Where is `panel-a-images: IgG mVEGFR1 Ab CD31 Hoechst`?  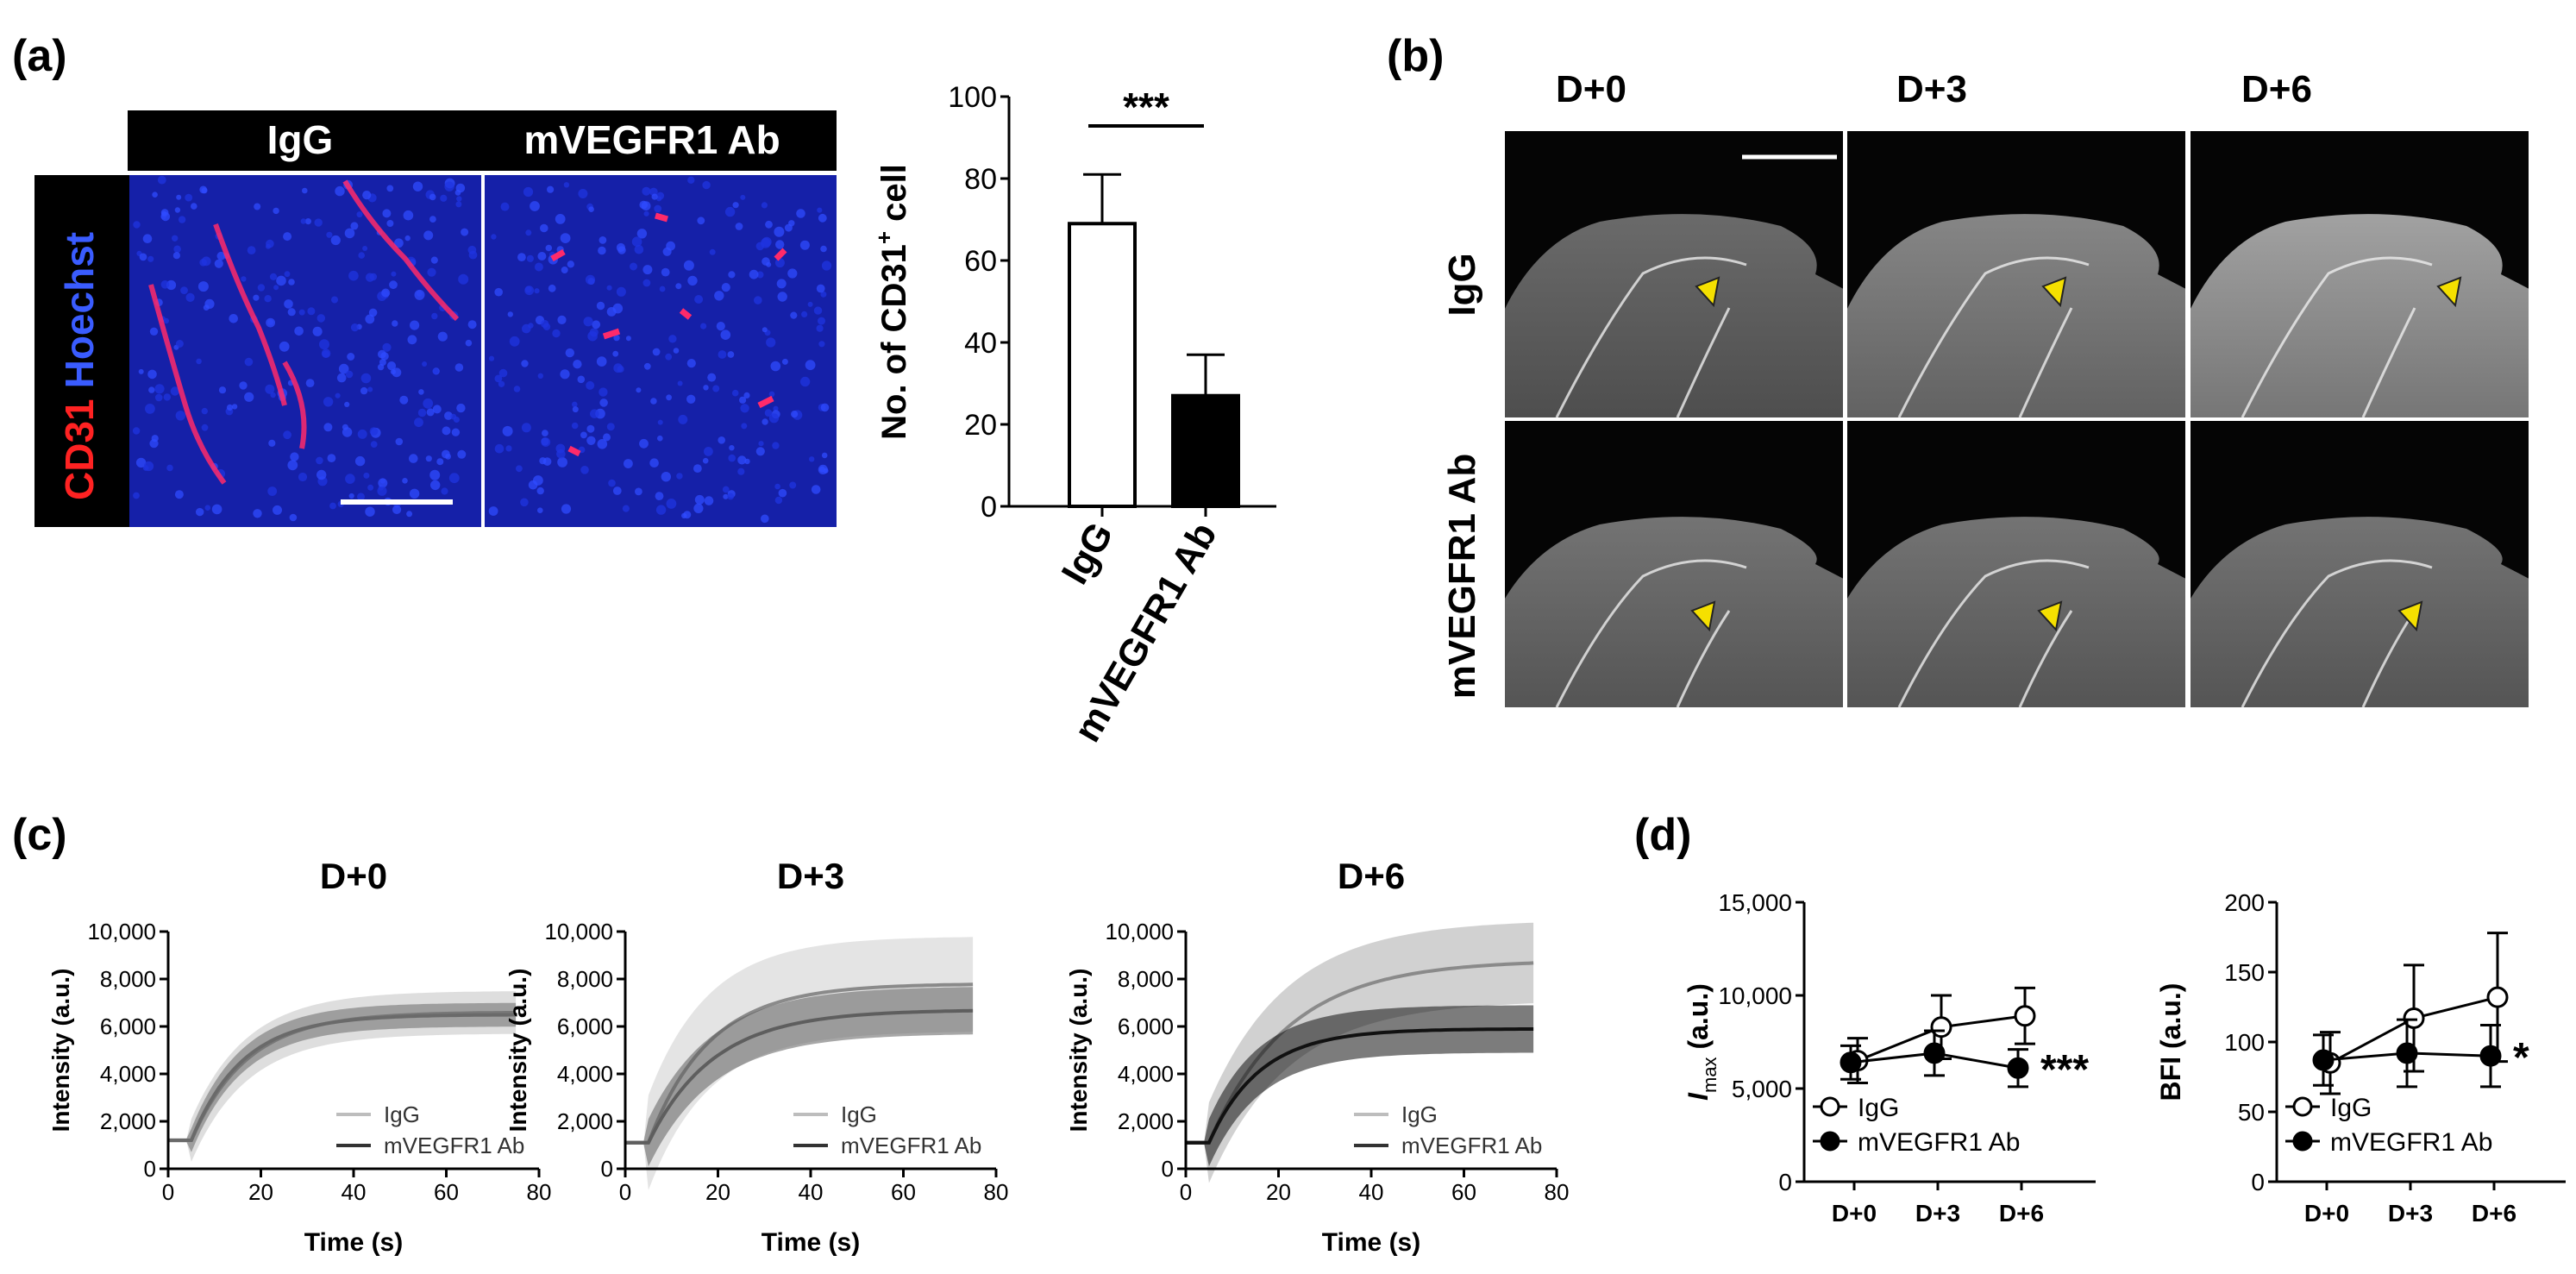 panel-a-images: IgG mVEGFR1 Ab CD31 Hoechst is located at coordinates (435, 319).